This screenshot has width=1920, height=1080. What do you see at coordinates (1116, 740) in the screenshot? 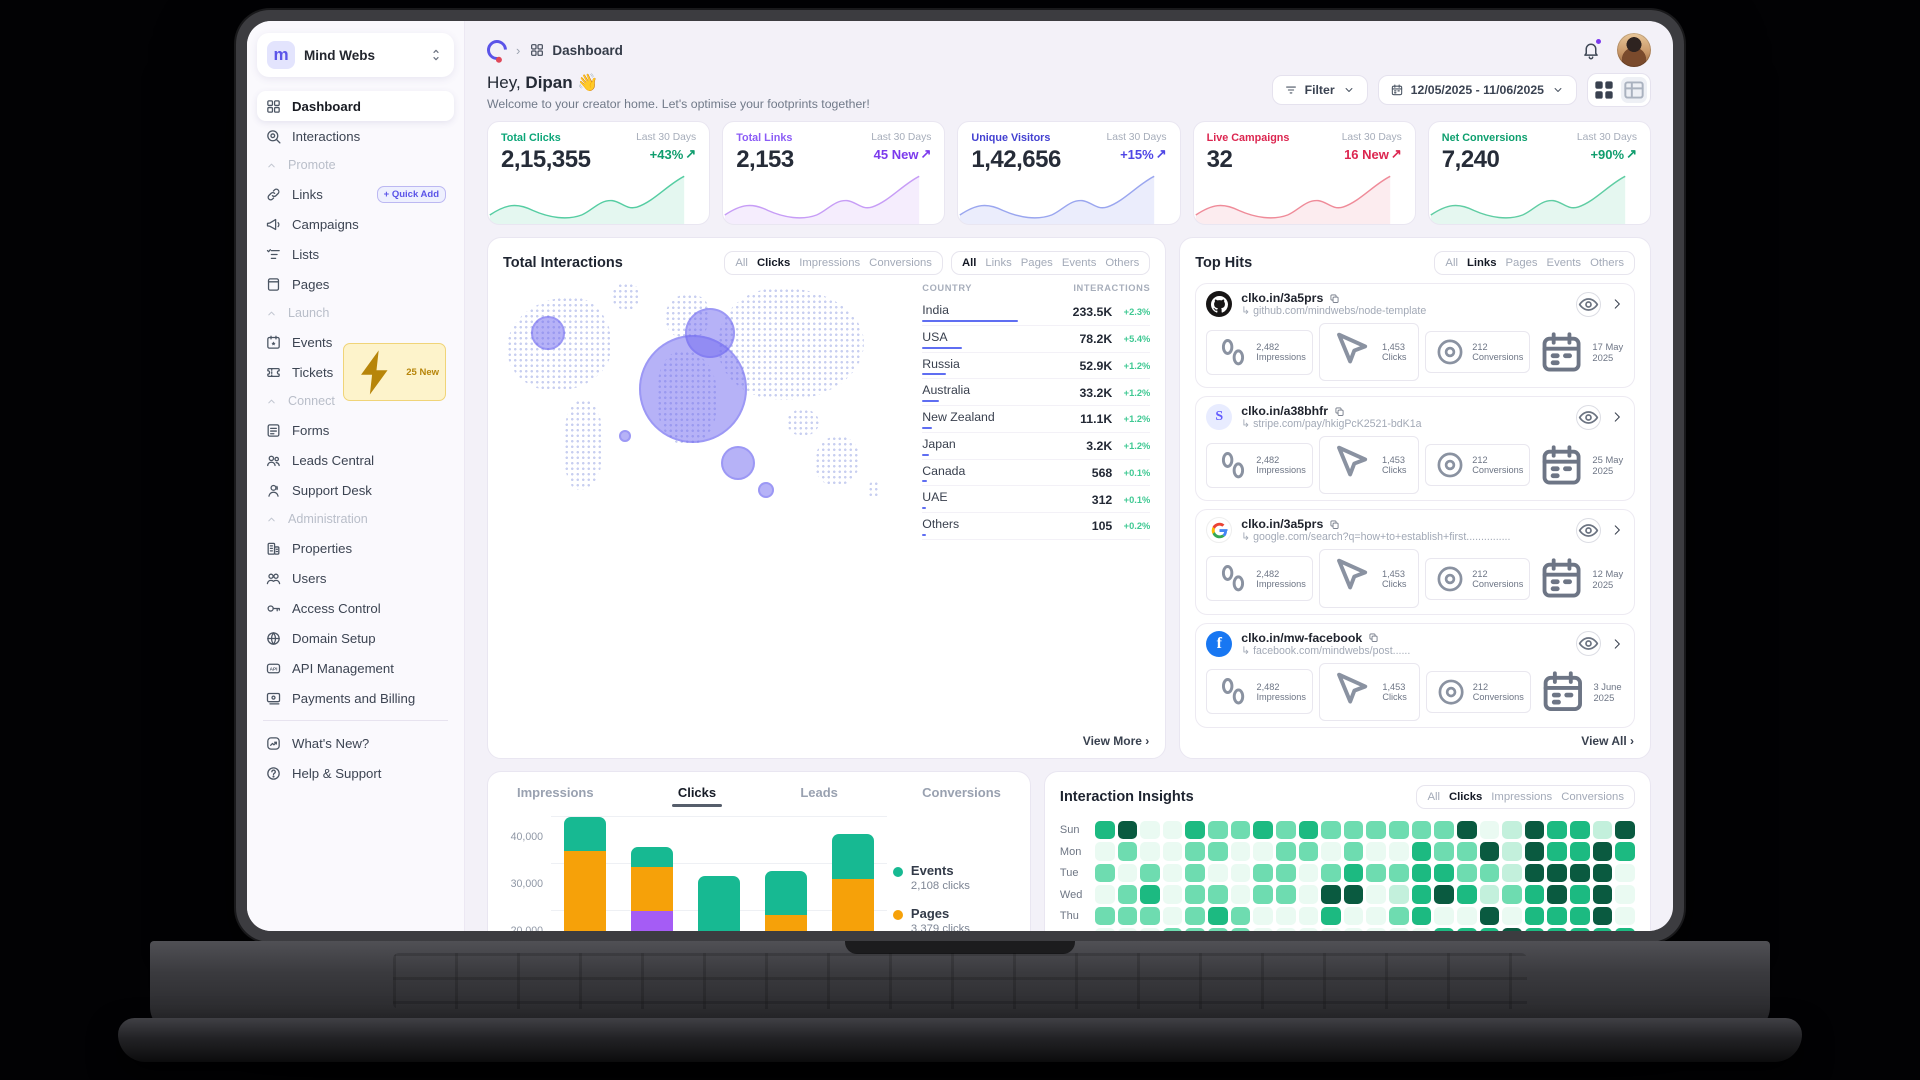
I see `view-more-link: View More ›` at bounding box center [1116, 740].